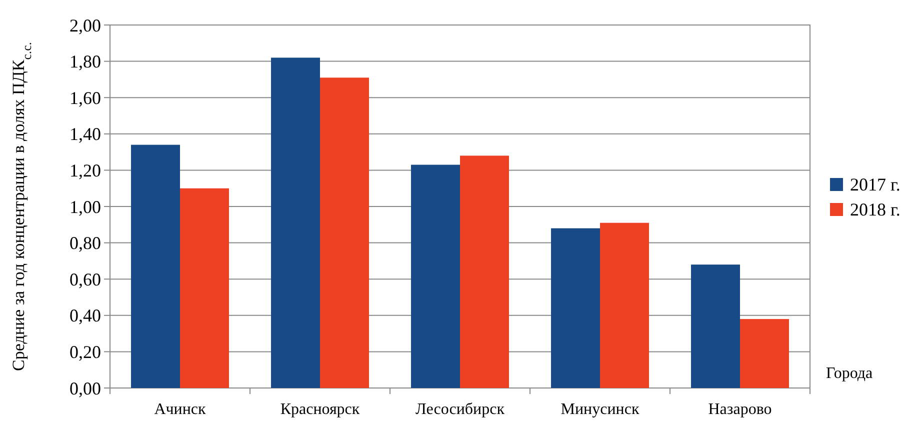 Image resolution: width=920 pixels, height=426 pixels. I want to click on y-tick-label: 1,40, so click(85, 134).